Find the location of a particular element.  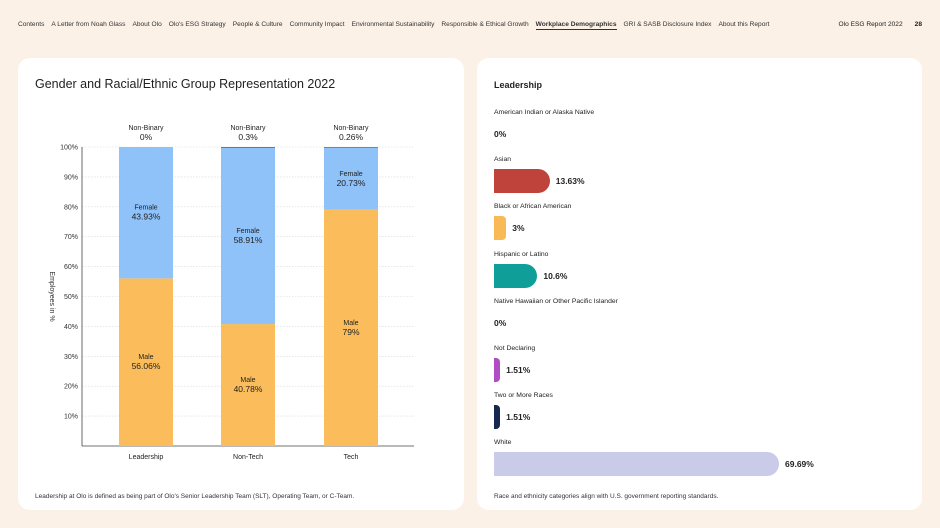

leadership-row: White 69.69% is located at coordinates (699, 460).